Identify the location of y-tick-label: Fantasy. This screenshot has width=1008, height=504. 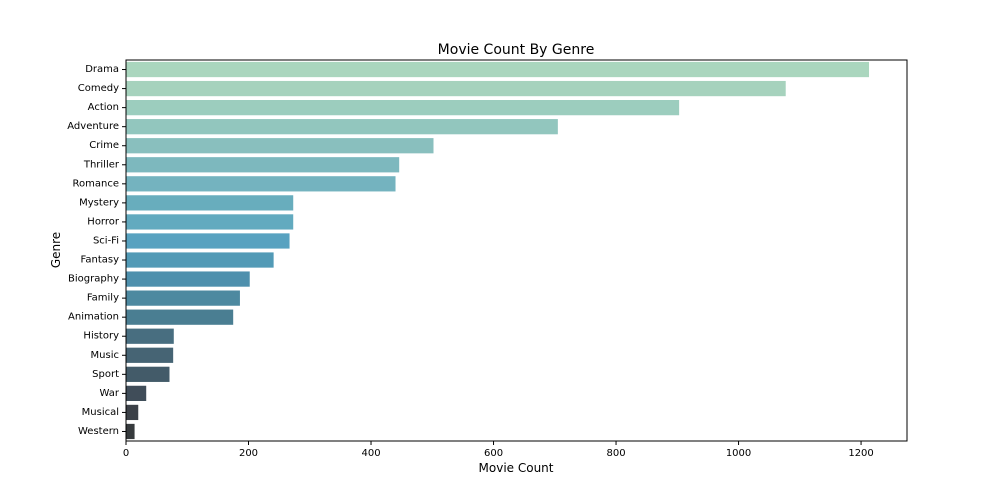
(100, 260).